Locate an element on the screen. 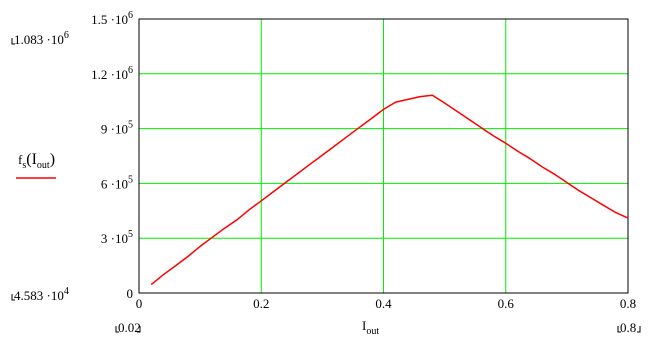 This screenshot has width=653, height=340. x-tick-label: 0 is located at coordinates (139, 303).